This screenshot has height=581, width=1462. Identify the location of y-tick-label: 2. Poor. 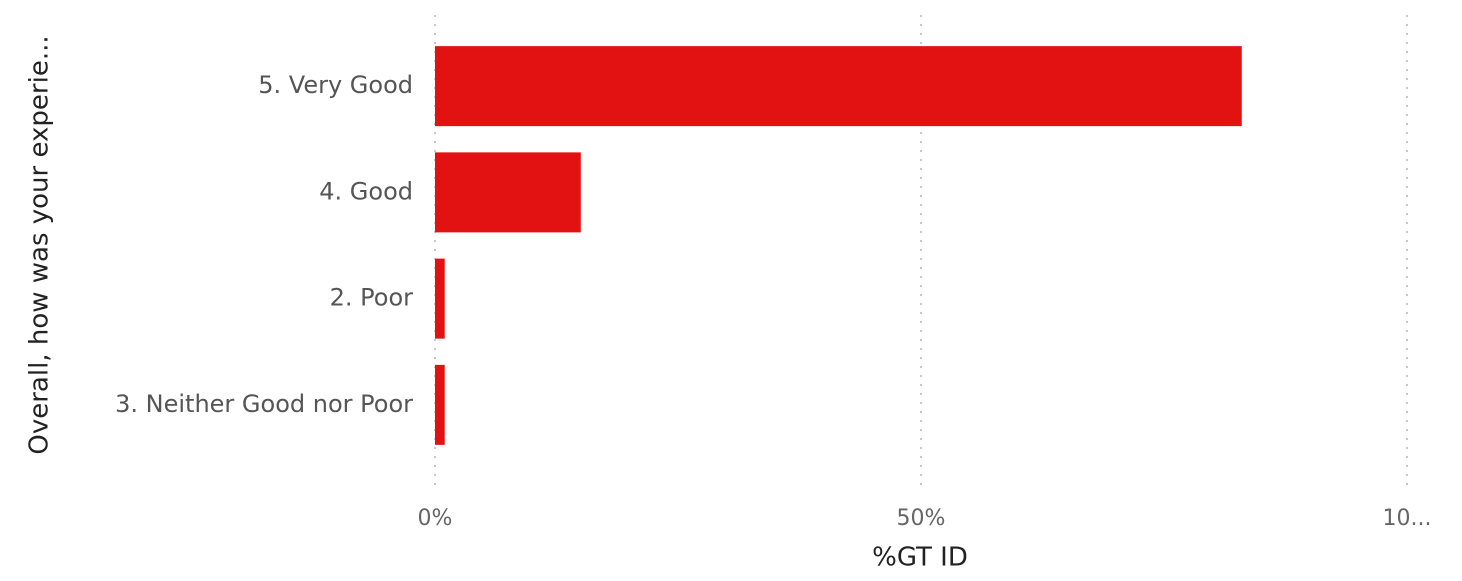
(372, 298).